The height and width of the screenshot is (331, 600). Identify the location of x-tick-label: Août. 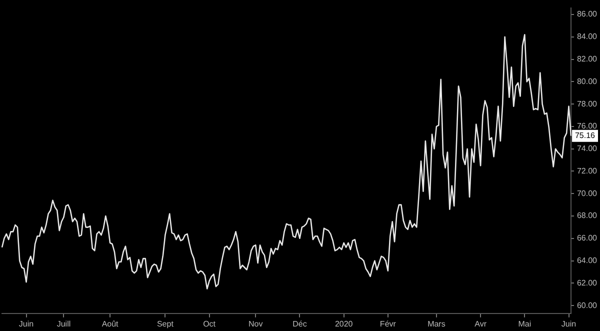
(111, 323).